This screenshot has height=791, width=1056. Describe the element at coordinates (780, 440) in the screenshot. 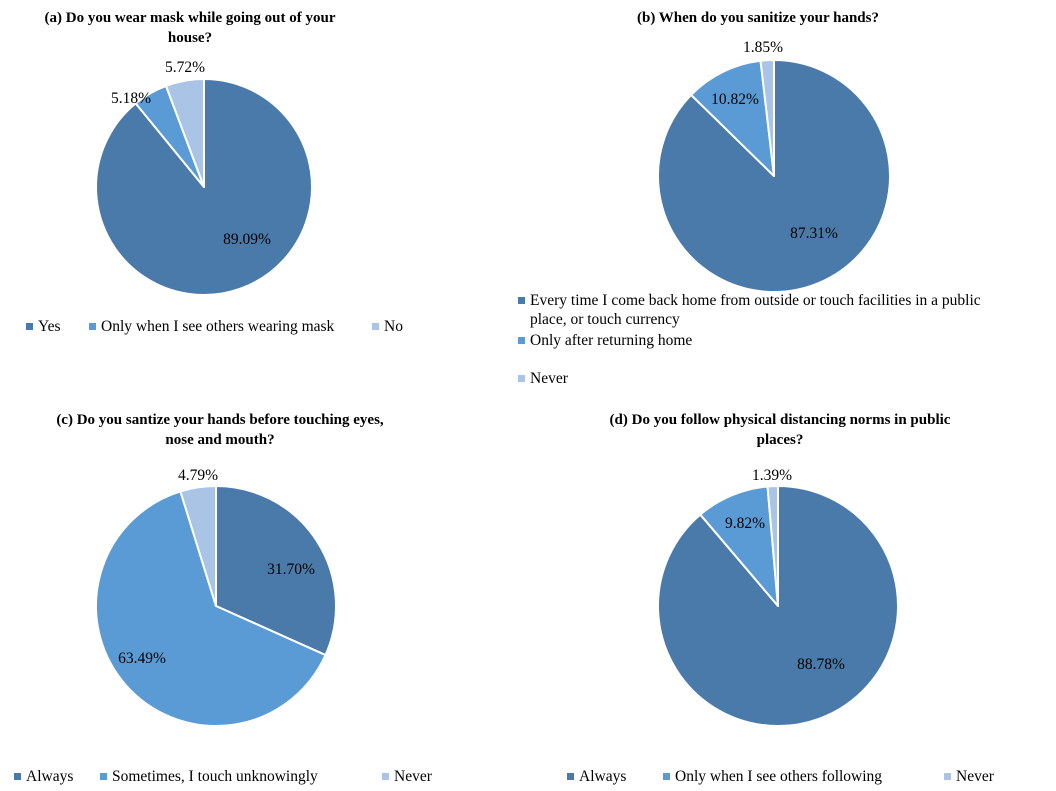

I see `chart-title: places?` at that location.